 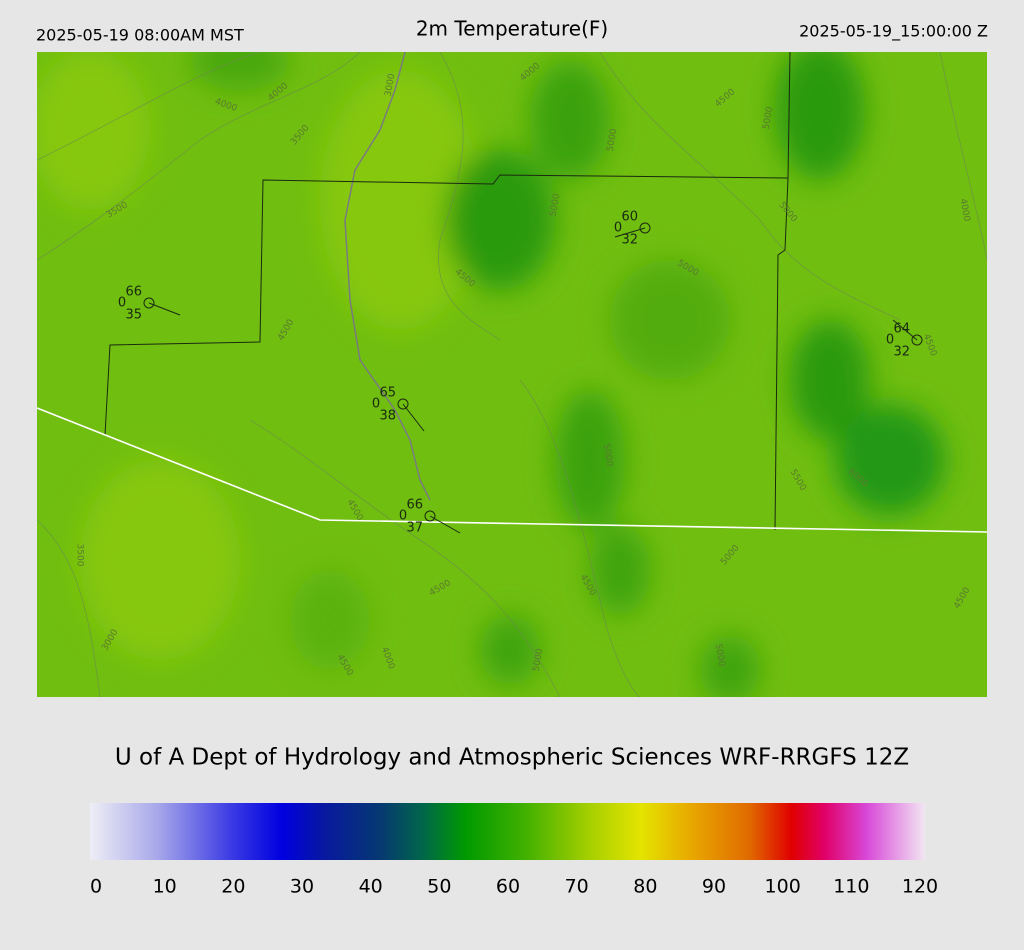 I want to click on temperature: 64, so click(x=901, y=329).